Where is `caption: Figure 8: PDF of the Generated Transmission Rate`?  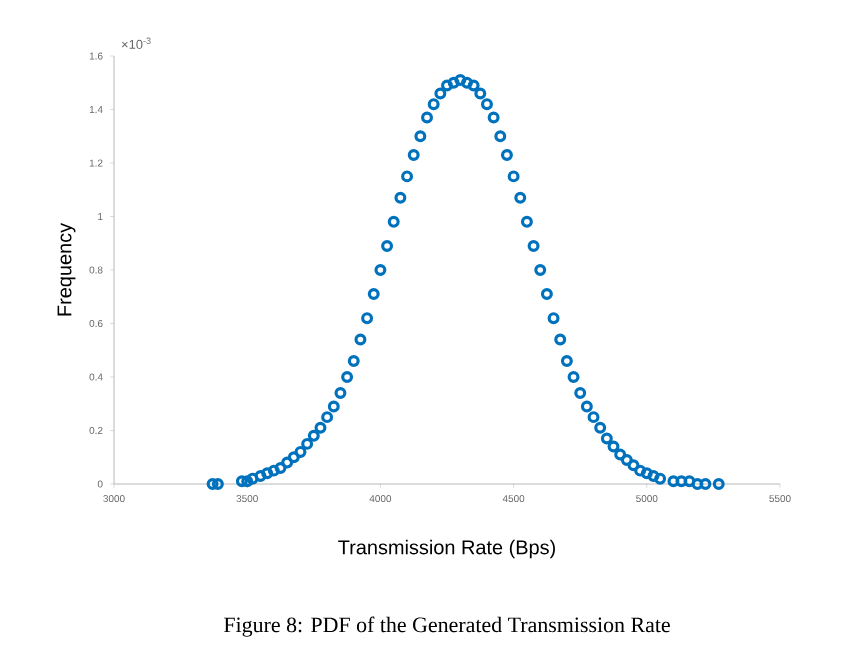 caption: Figure 8: PDF of the Generated Transmission Rate is located at coordinates (447, 626).